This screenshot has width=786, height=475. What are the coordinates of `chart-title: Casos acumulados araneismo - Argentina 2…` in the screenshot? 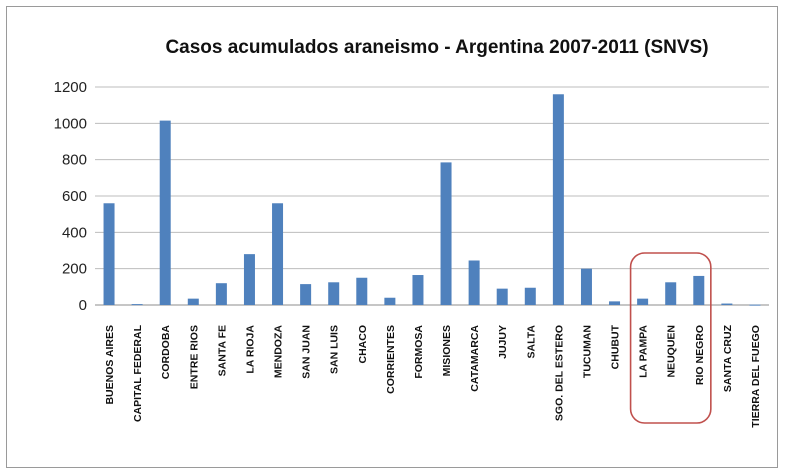 It's located at (436, 47).